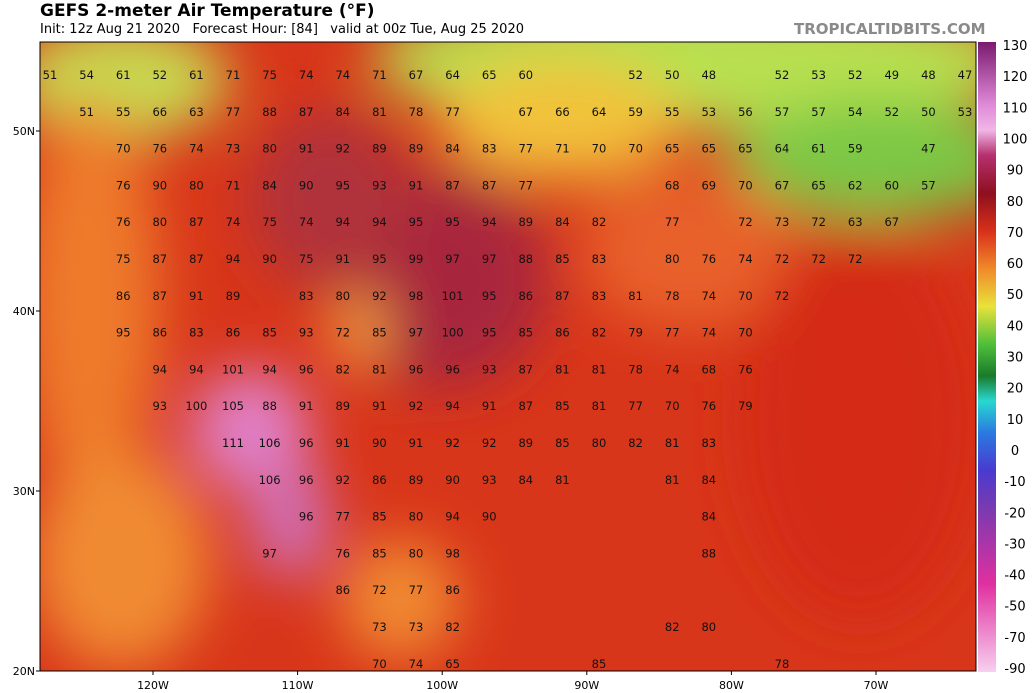 This screenshot has width=1033, height=693. I want to click on title: GEFS 2-meter Air Temperature (°F), so click(207, 11).